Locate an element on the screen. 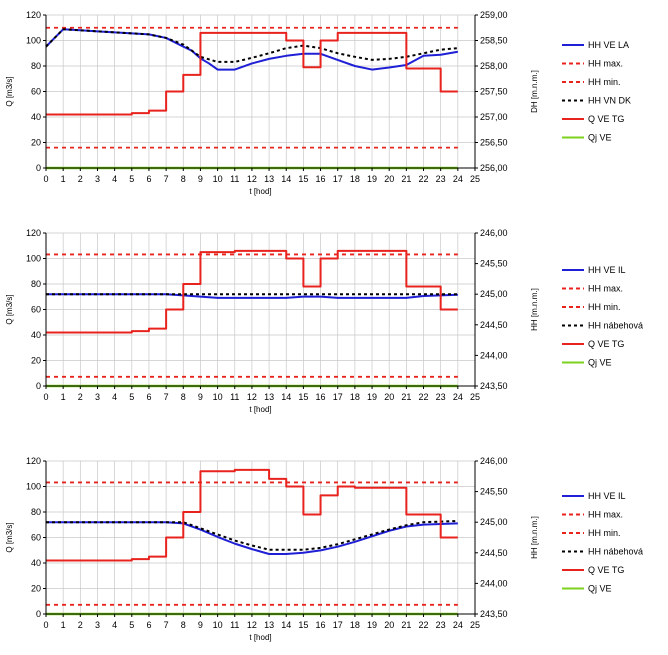 Image resolution: width=668 pixels, height=655 pixels. legend-label-hh-vn-dk: HH VN DK is located at coordinates (609, 101).